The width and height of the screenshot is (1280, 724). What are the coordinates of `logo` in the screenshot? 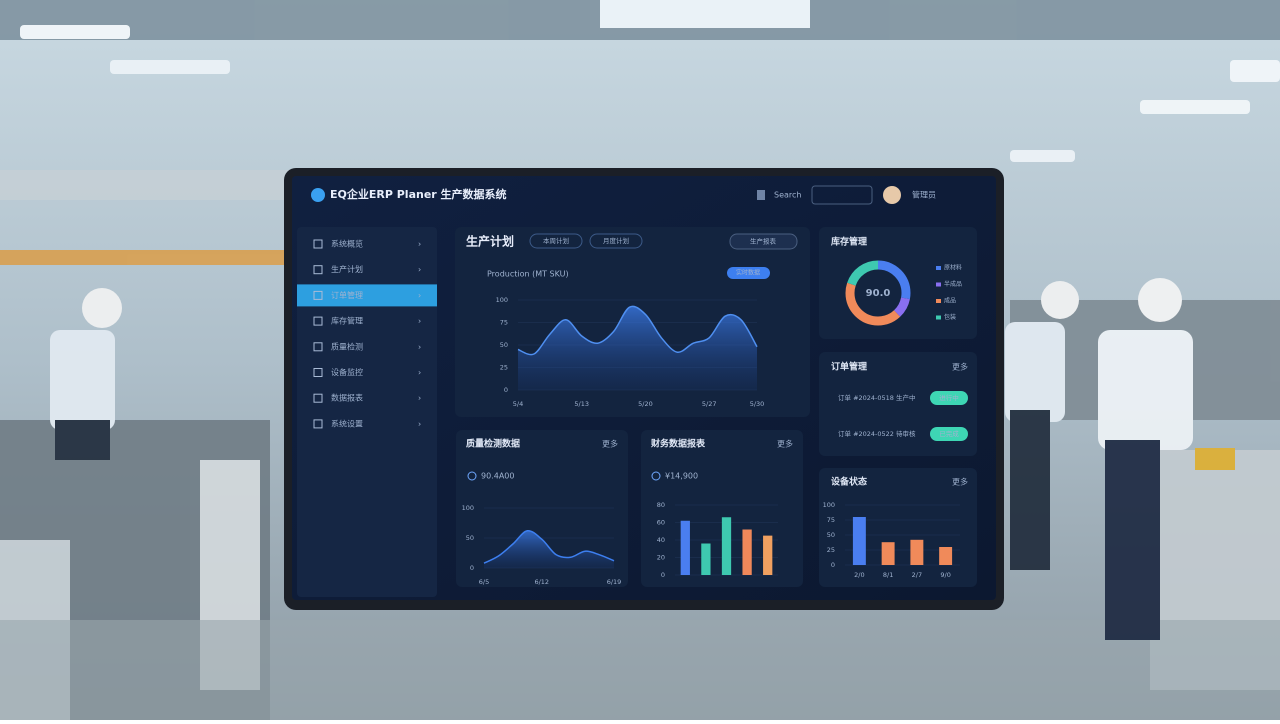 It's located at (318, 195).